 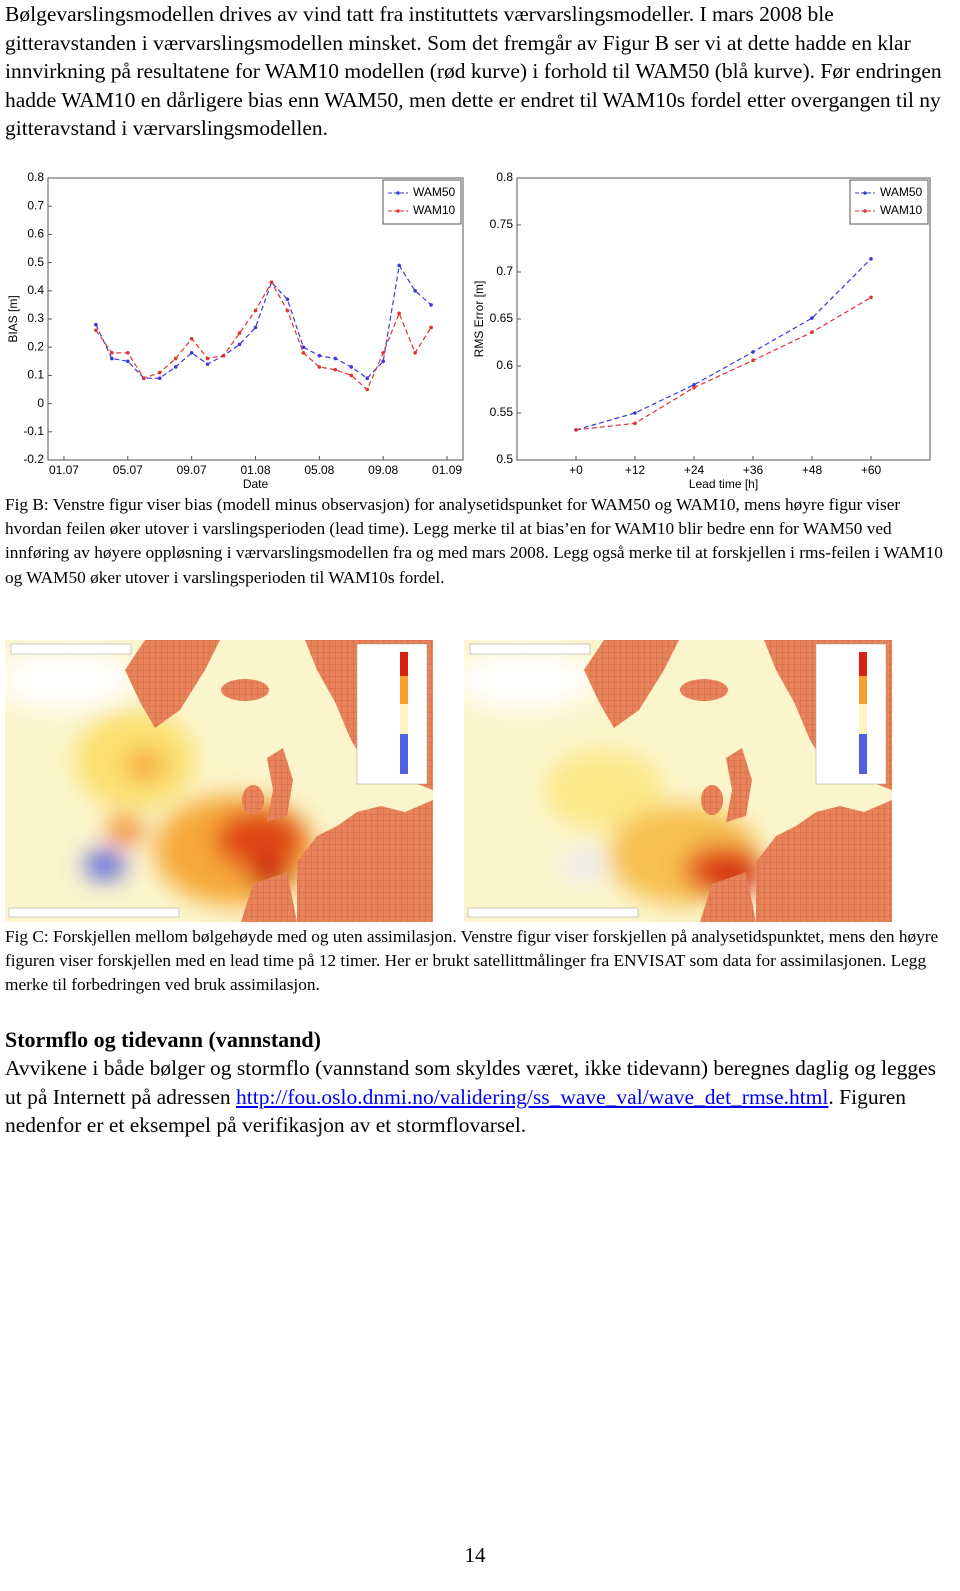 I want to click on x-axis-label: Lead time [h], so click(x=723, y=484).